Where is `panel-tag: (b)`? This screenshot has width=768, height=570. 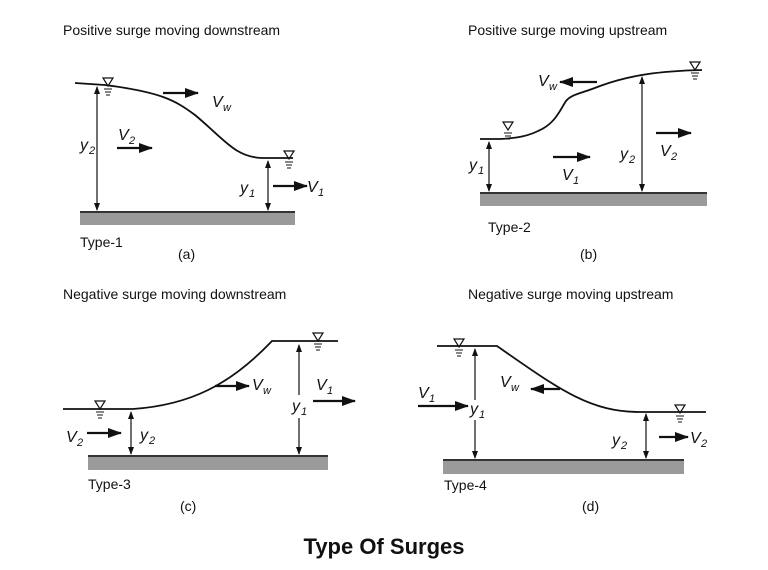
panel-tag: (b) is located at coordinates (588, 254).